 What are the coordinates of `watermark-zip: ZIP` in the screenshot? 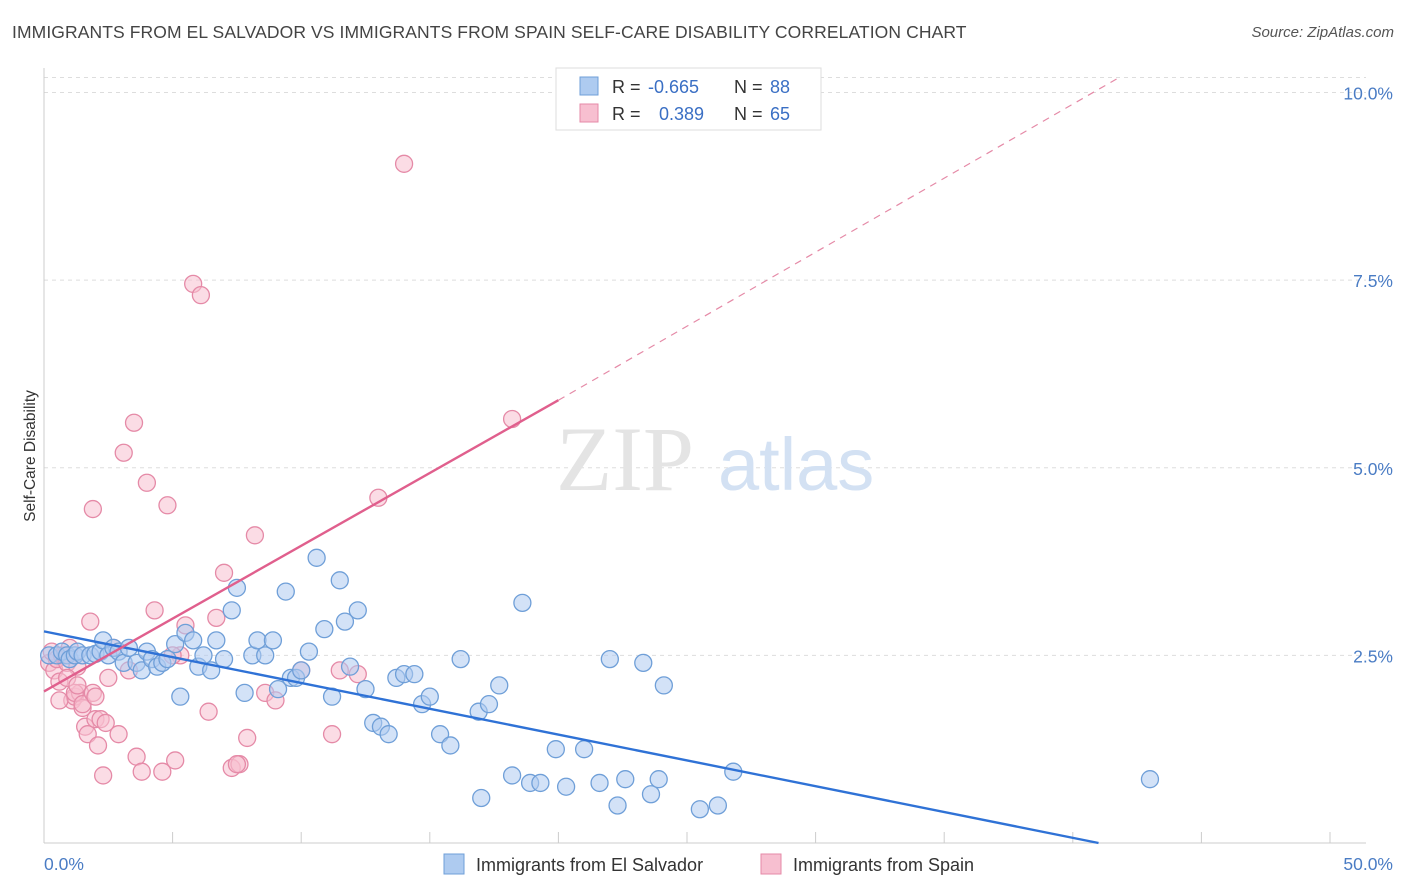 It's located at (625, 459).